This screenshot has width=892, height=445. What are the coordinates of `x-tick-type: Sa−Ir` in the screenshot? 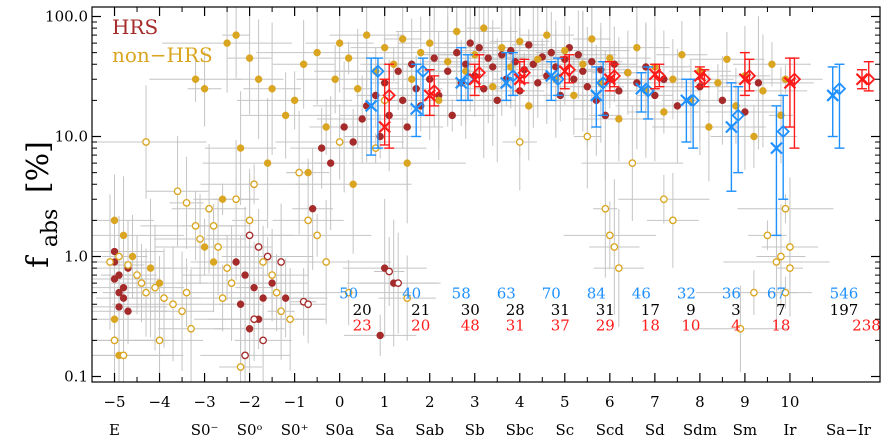 It's located at (849, 430).